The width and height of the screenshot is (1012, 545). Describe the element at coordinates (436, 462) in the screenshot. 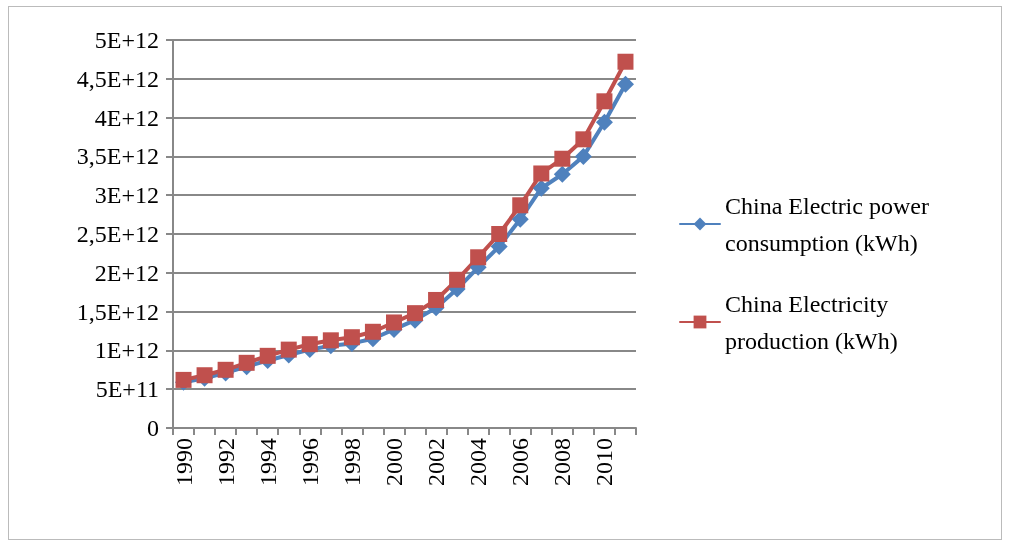

I see `x-tick-label: 2002` at that location.